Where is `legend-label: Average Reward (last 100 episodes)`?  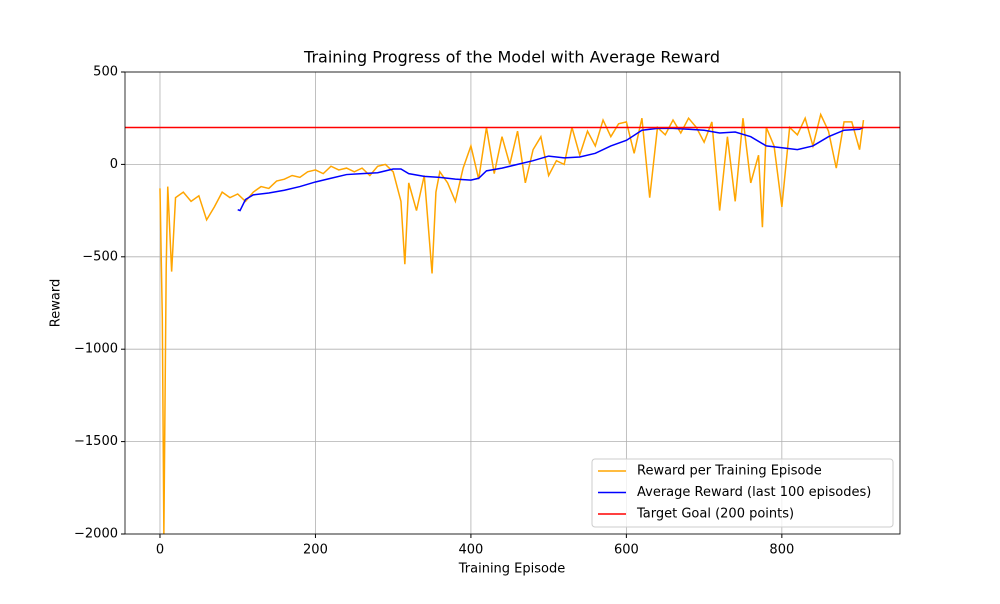 legend-label: Average Reward (last 100 episodes) is located at coordinates (754, 492).